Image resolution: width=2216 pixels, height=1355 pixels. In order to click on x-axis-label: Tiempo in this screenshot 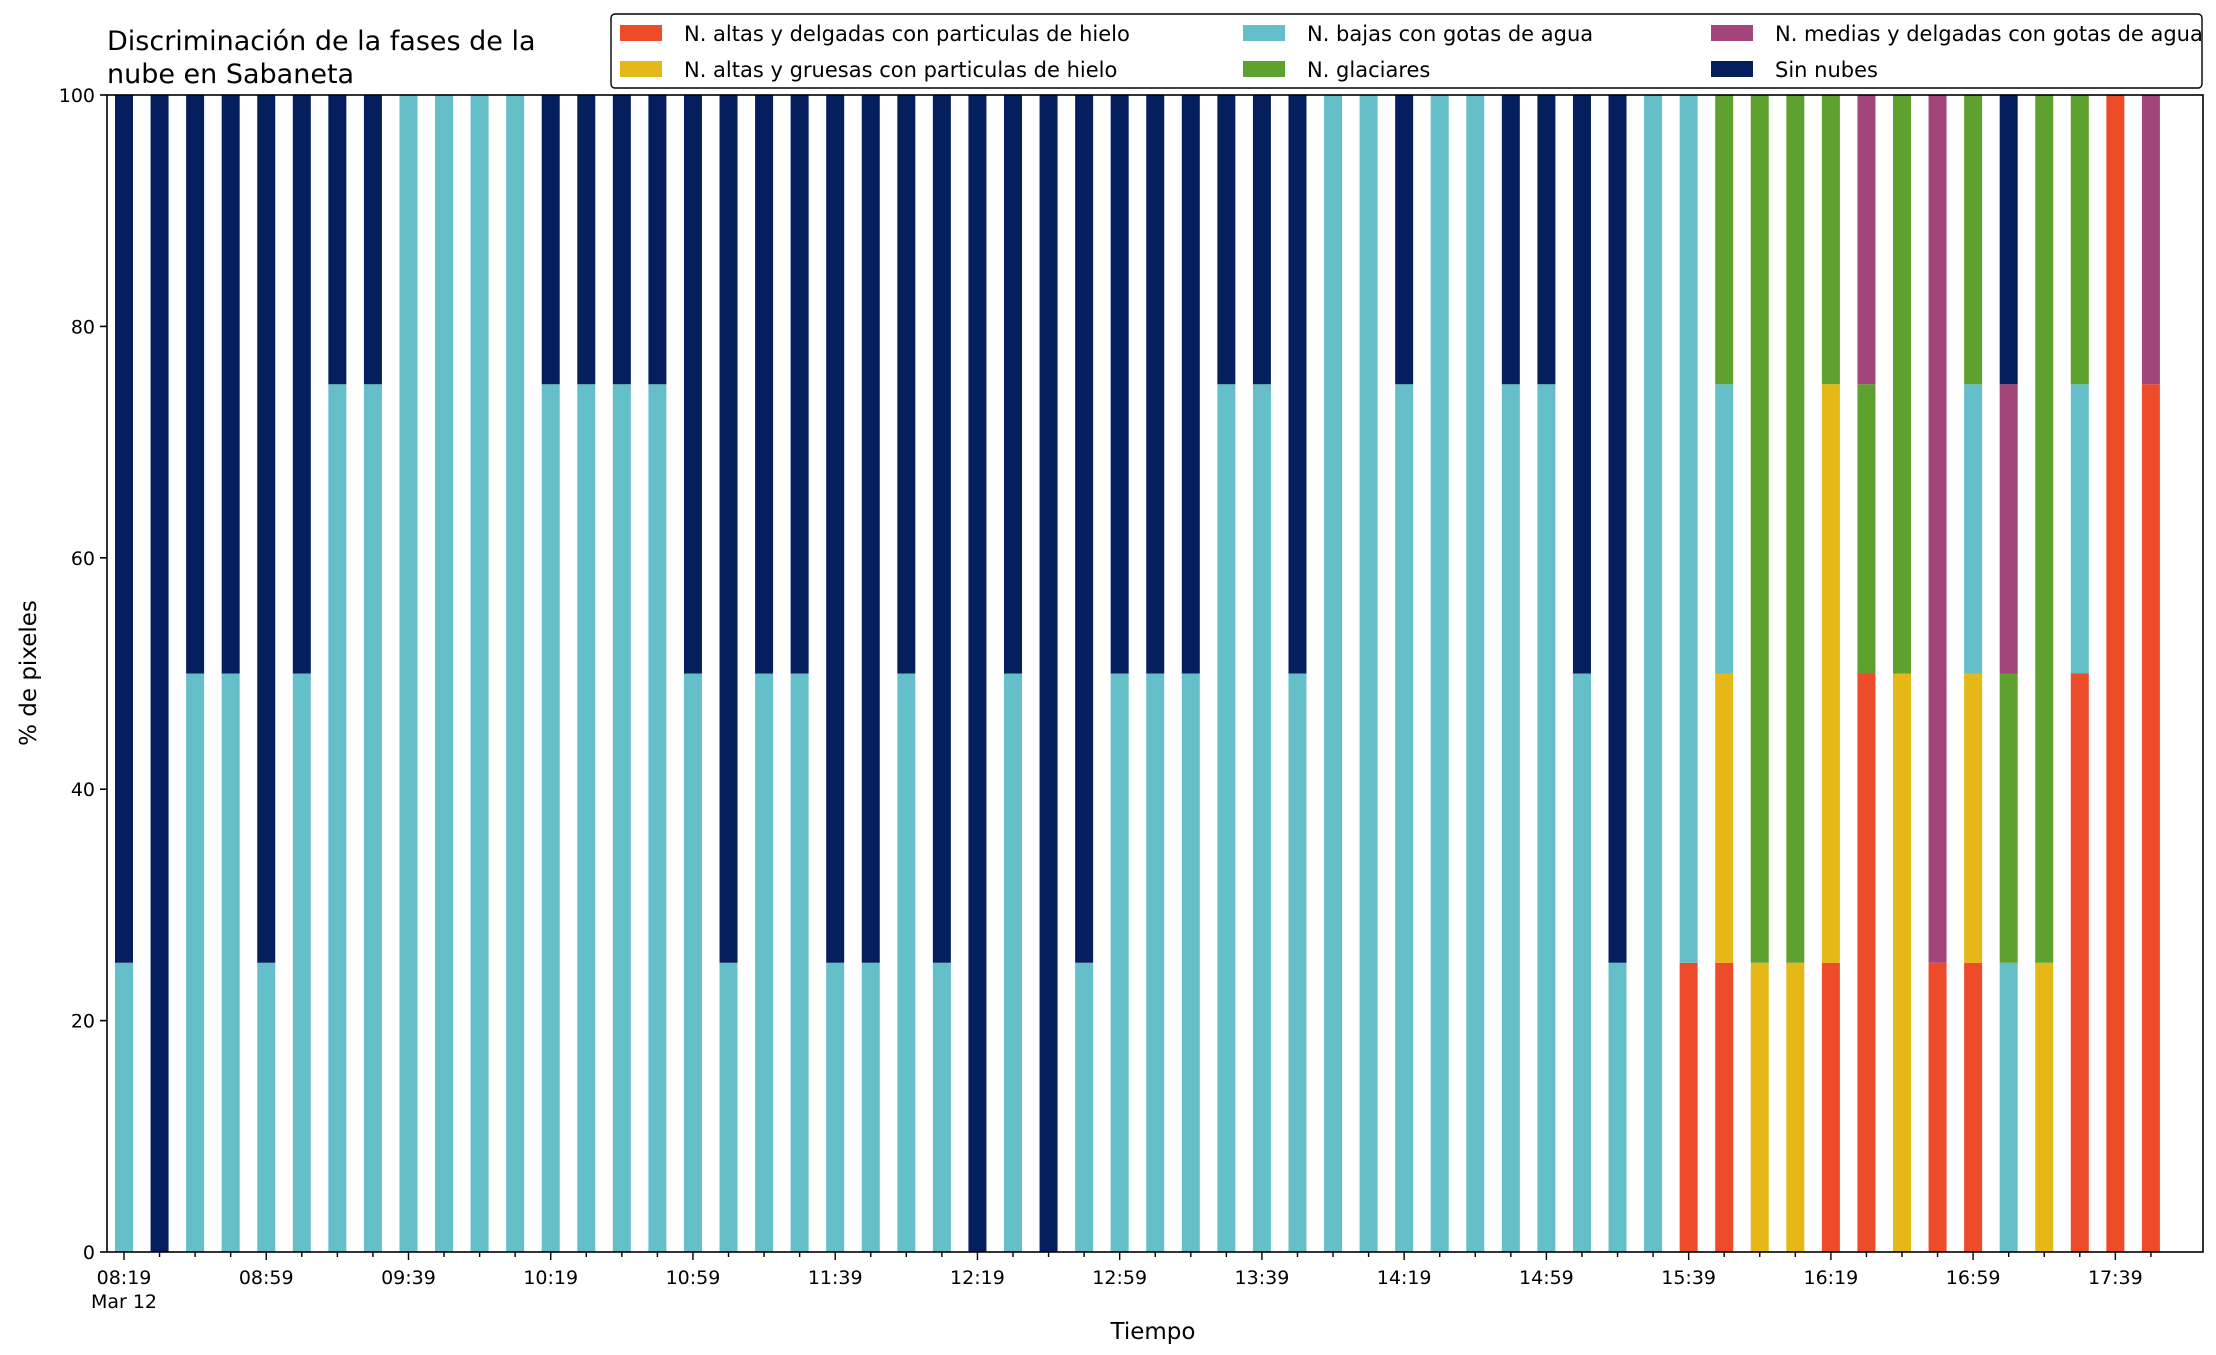, I will do `click(1153, 1332)`.